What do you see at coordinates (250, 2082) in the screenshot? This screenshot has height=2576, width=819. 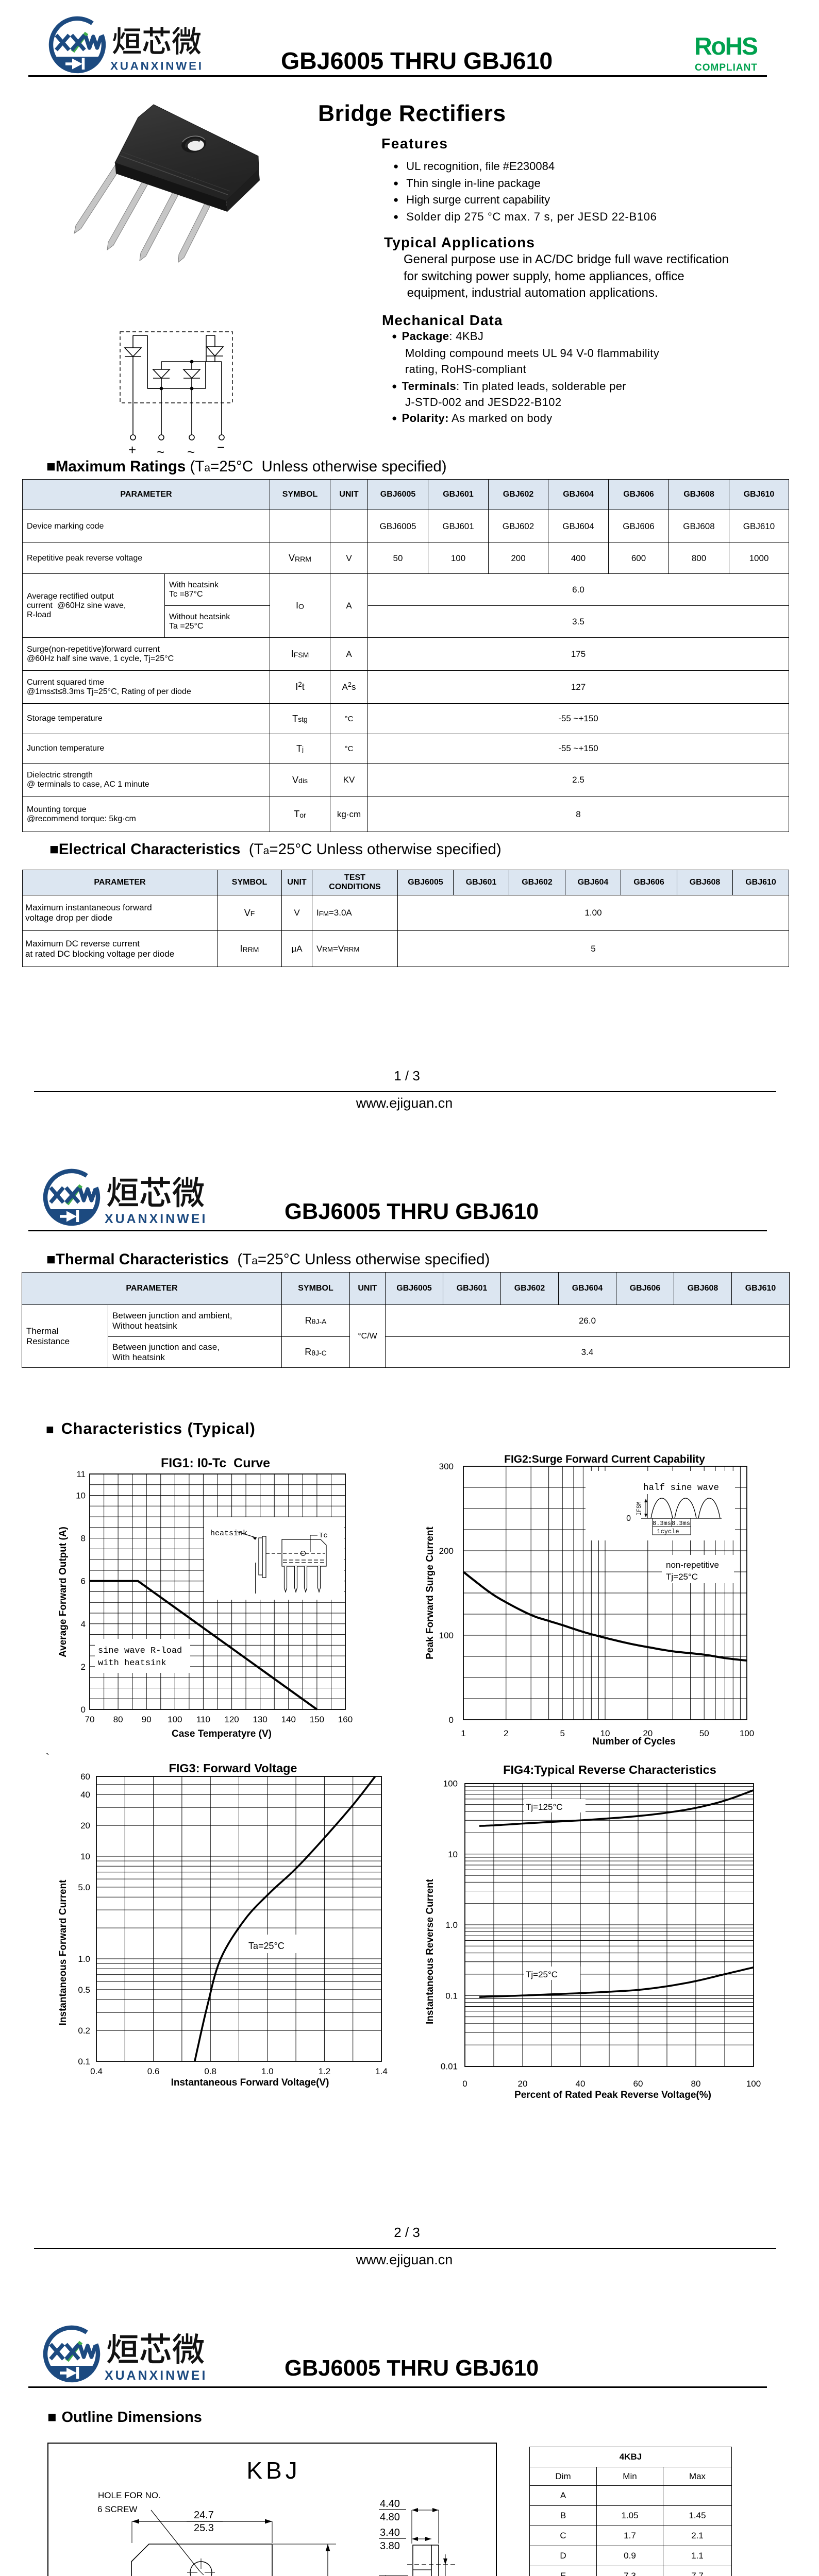 I see `svg-text:Instantaneous Forward Voltage(: Instantaneous Forward Voltage(V)` at bounding box center [250, 2082].